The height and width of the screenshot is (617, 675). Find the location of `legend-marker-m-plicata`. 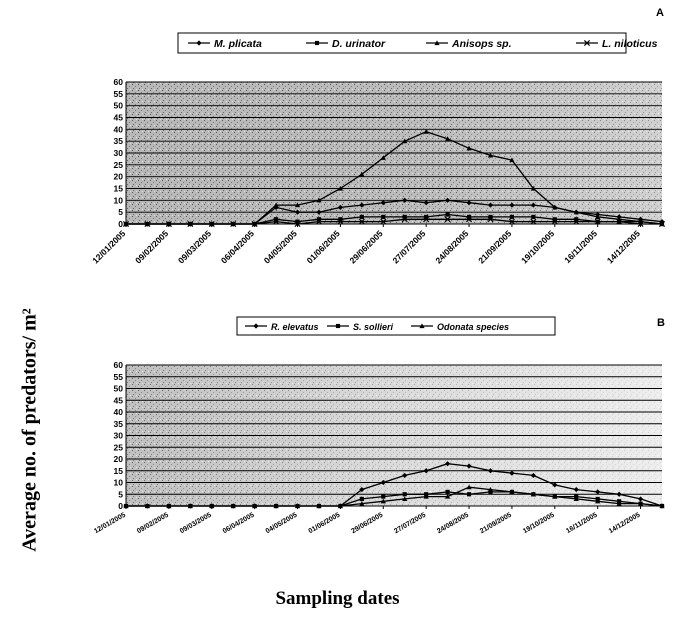

legend-marker-m-plicata is located at coordinates (199, 43).